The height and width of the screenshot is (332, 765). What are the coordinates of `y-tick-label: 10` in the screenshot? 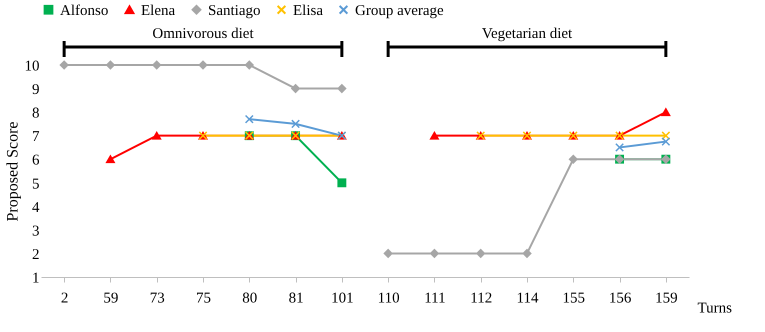 It's located at (32, 66).